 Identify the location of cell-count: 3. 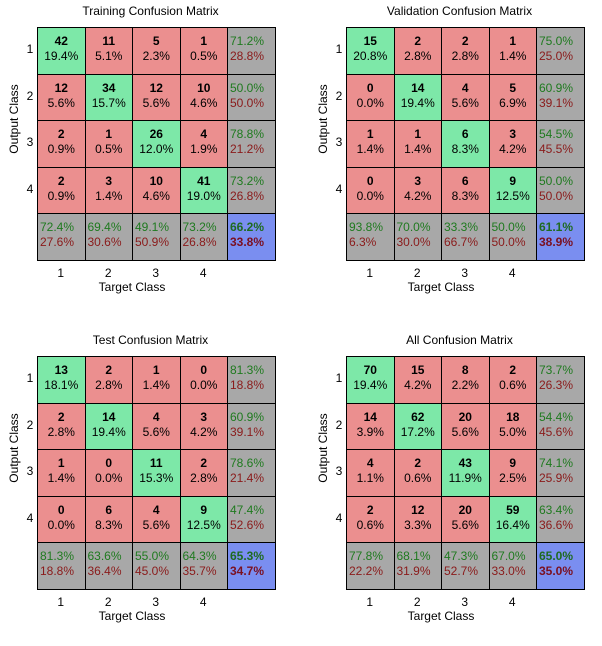
(513, 134).